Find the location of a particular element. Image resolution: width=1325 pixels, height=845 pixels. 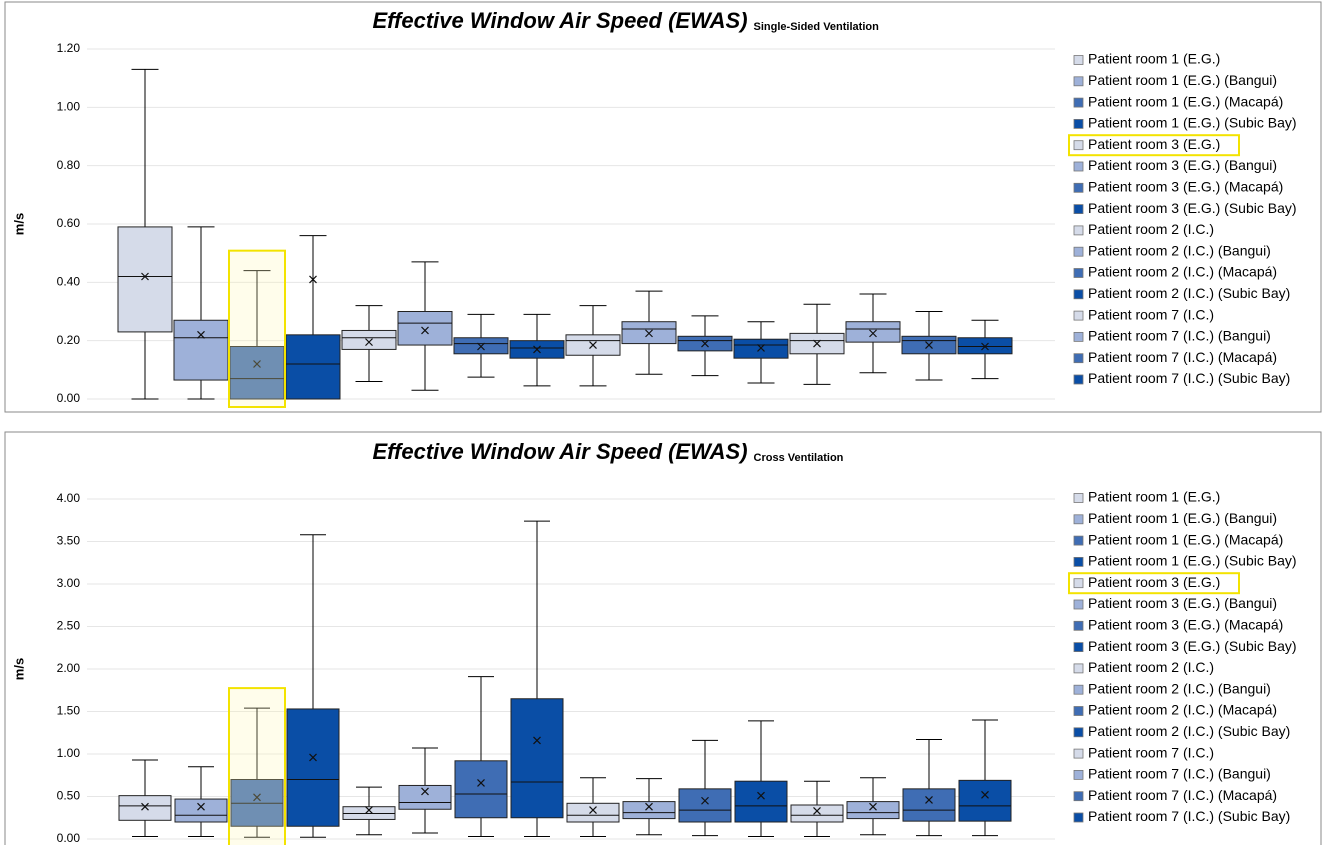

y-tick-label: 2.50 is located at coordinates (69, 626).